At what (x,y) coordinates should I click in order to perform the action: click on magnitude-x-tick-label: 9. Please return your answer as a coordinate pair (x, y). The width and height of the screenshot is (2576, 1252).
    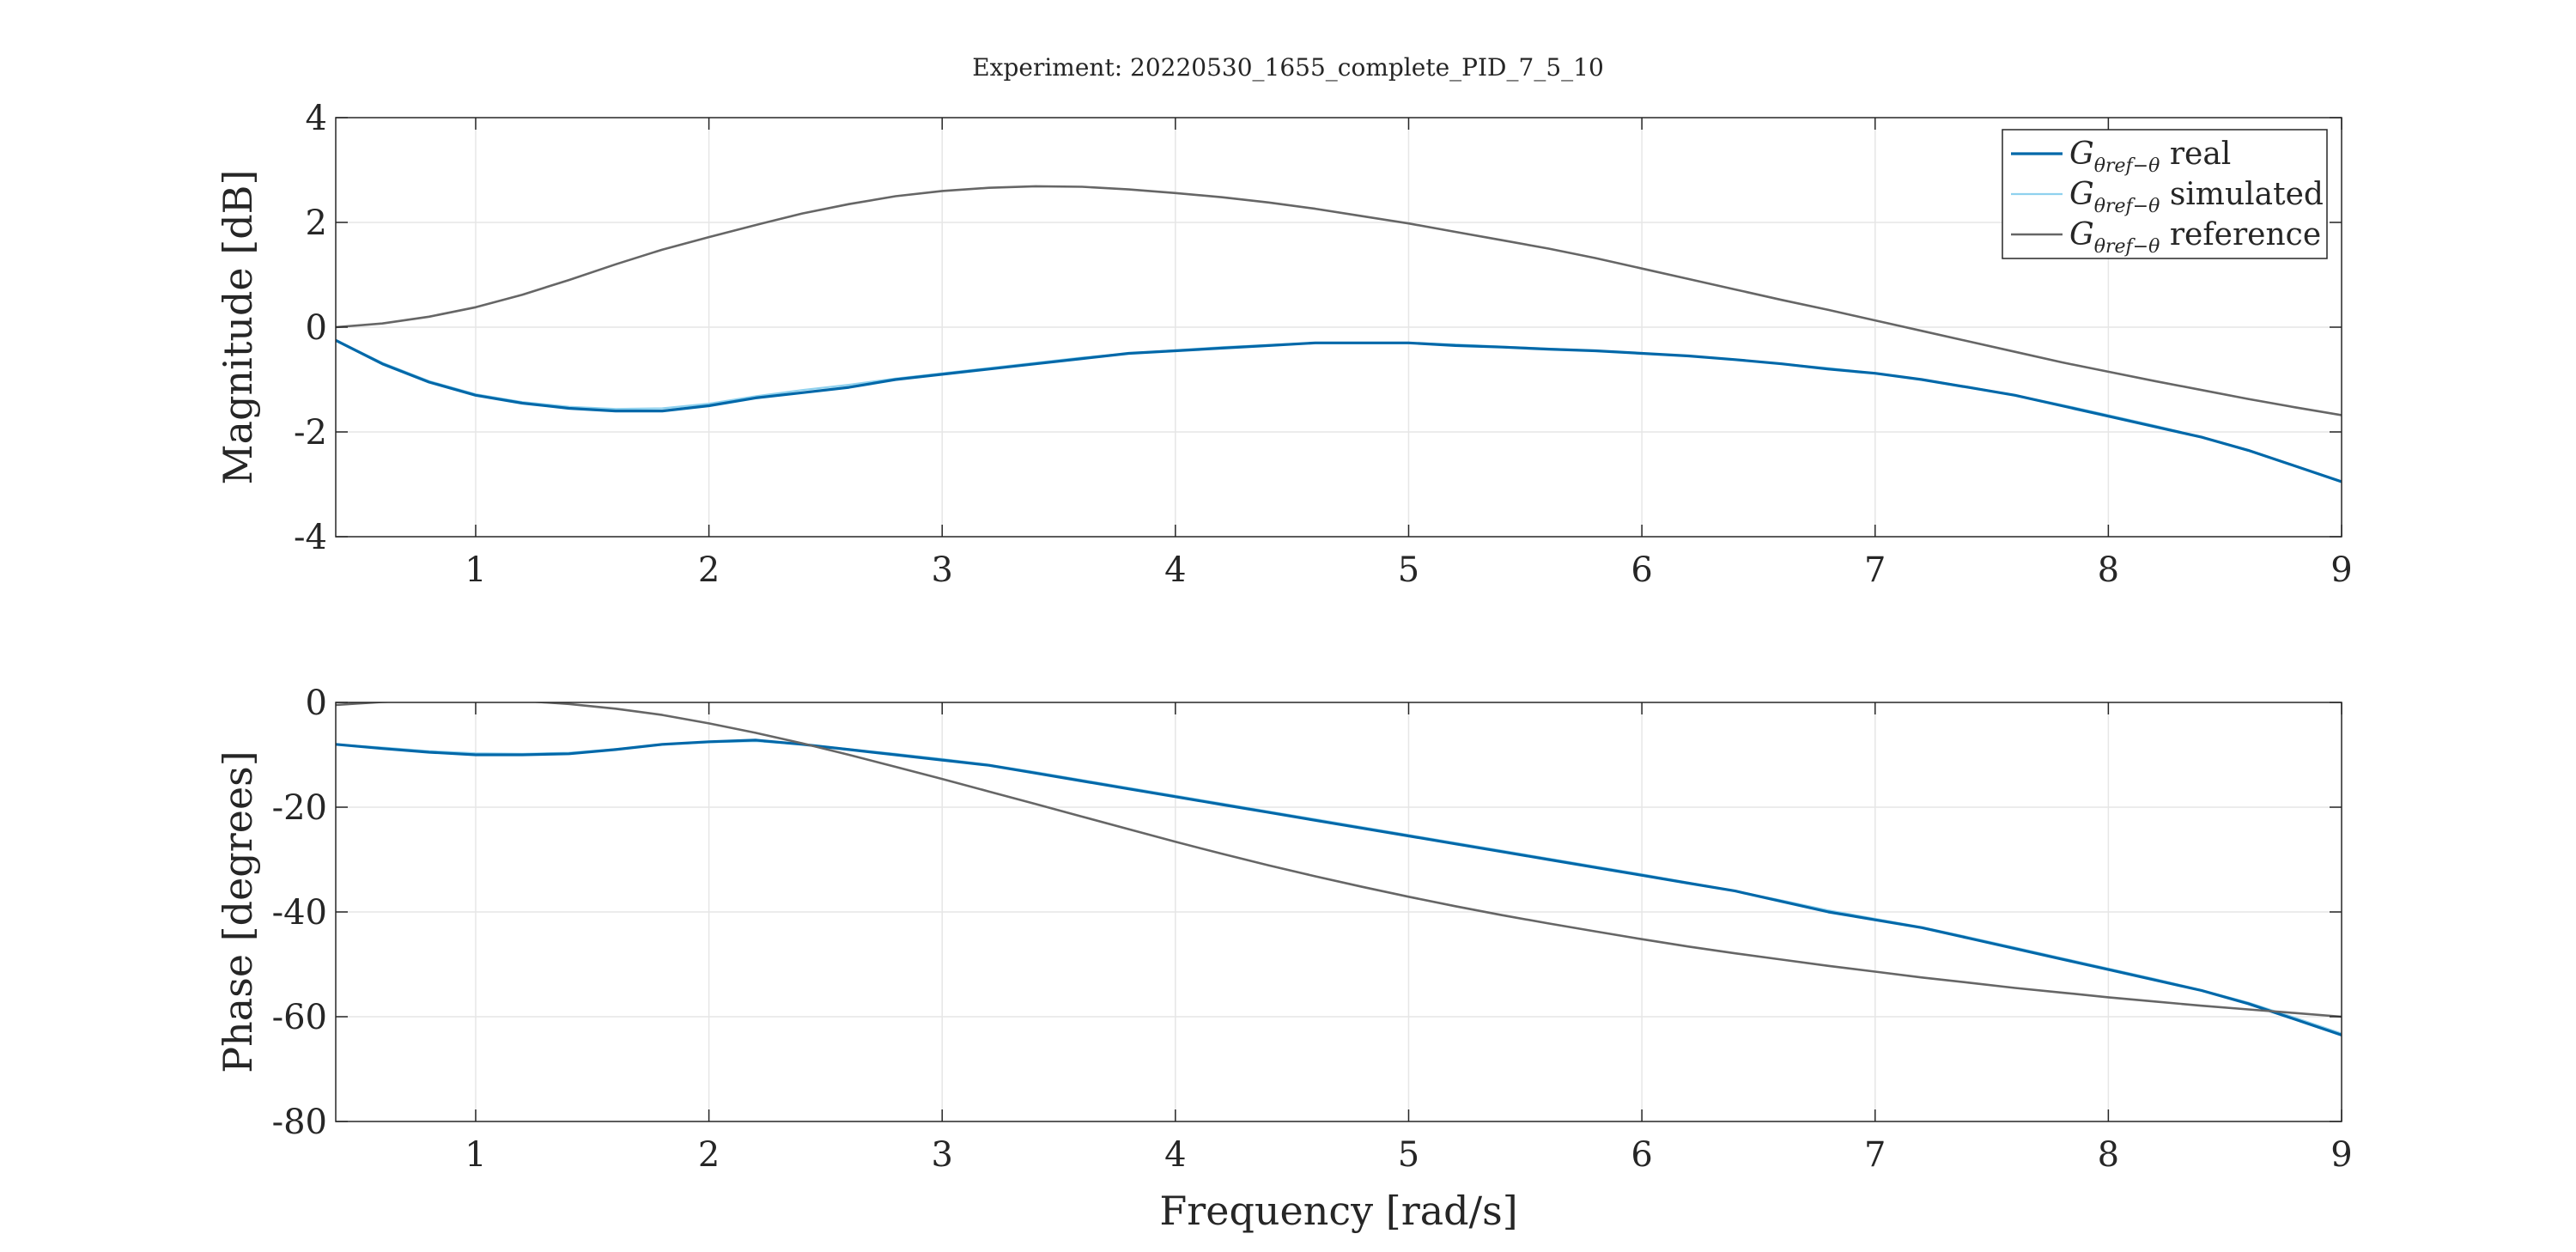
    Looking at the image, I should click on (2341, 570).